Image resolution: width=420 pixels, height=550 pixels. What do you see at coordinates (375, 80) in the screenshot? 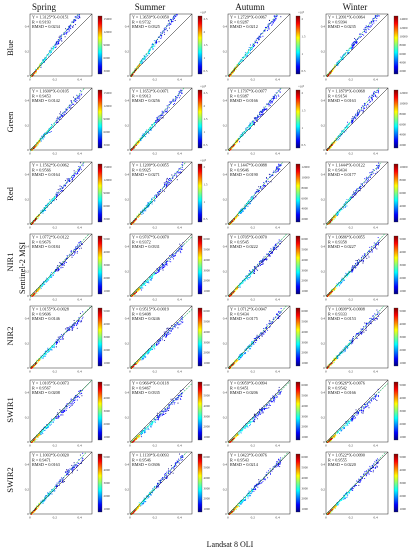
I see `x-tick-label: 0.4` at bounding box center [375, 80].